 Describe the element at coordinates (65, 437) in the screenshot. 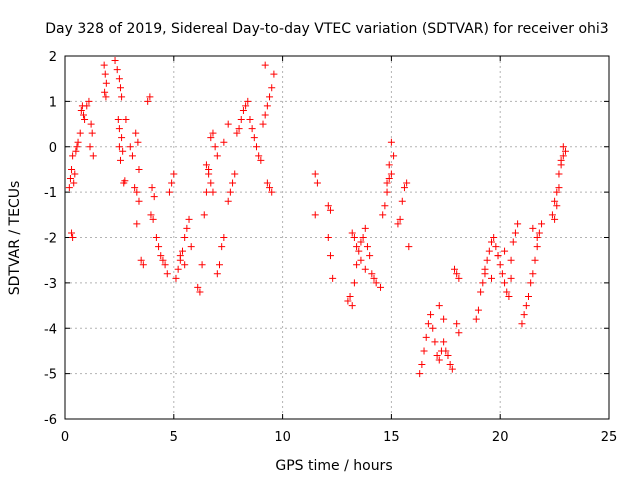

I see `x-tick-label: 0` at that location.